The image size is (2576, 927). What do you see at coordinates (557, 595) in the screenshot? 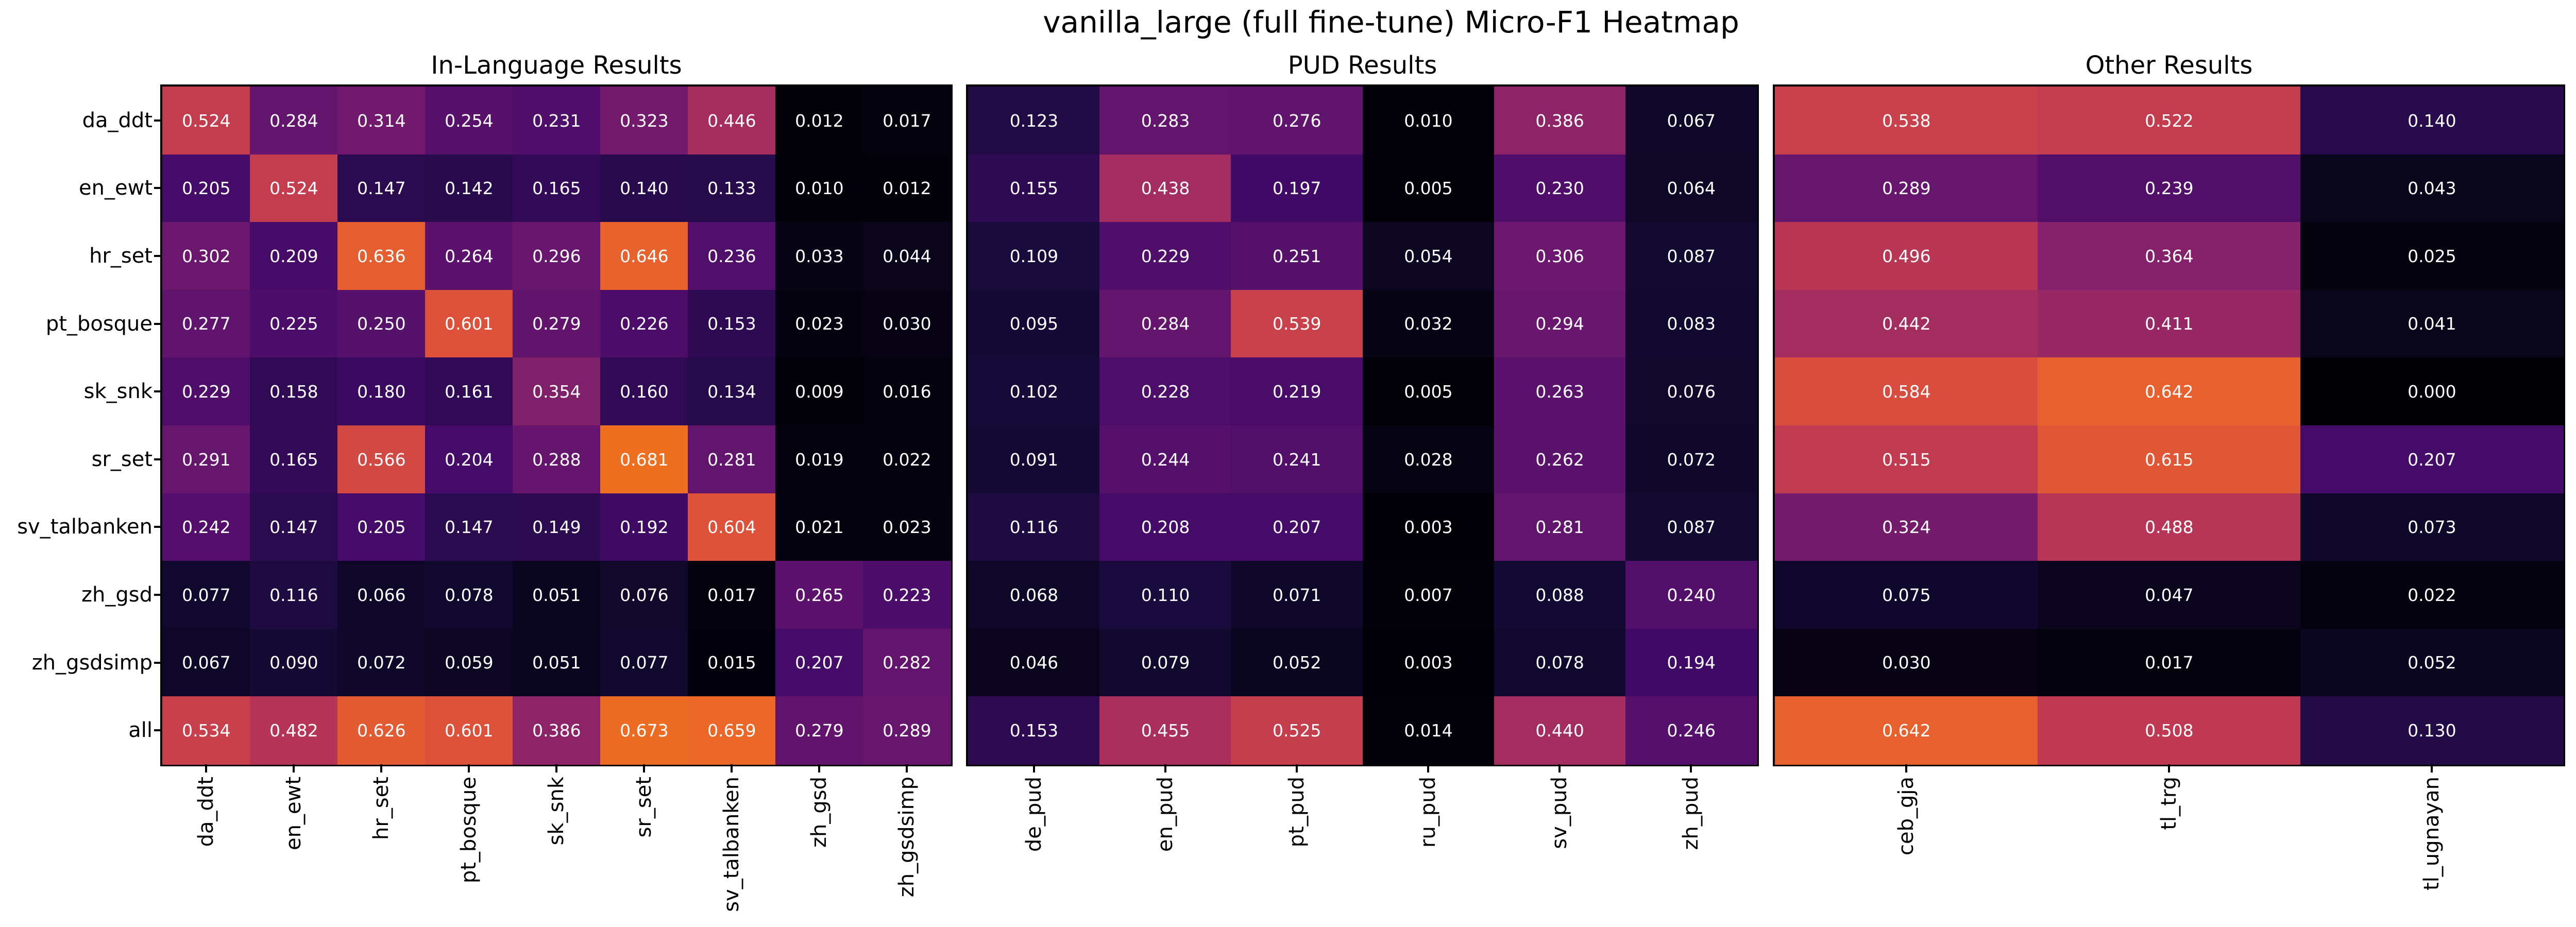
I see `heatmap-cell: 0.051` at bounding box center [557, 595].